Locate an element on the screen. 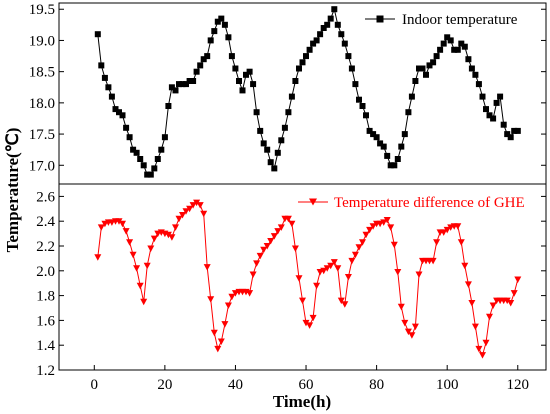  x-tick-label-6: 120 is located at coordinates (518, 385).